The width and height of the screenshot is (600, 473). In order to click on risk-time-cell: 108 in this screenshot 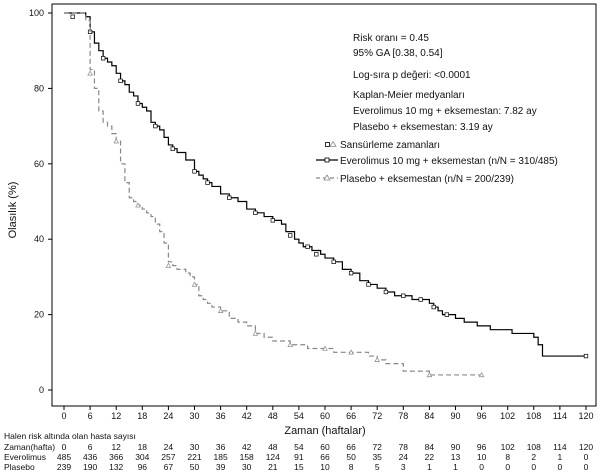, I will do `click(534, 447)`.